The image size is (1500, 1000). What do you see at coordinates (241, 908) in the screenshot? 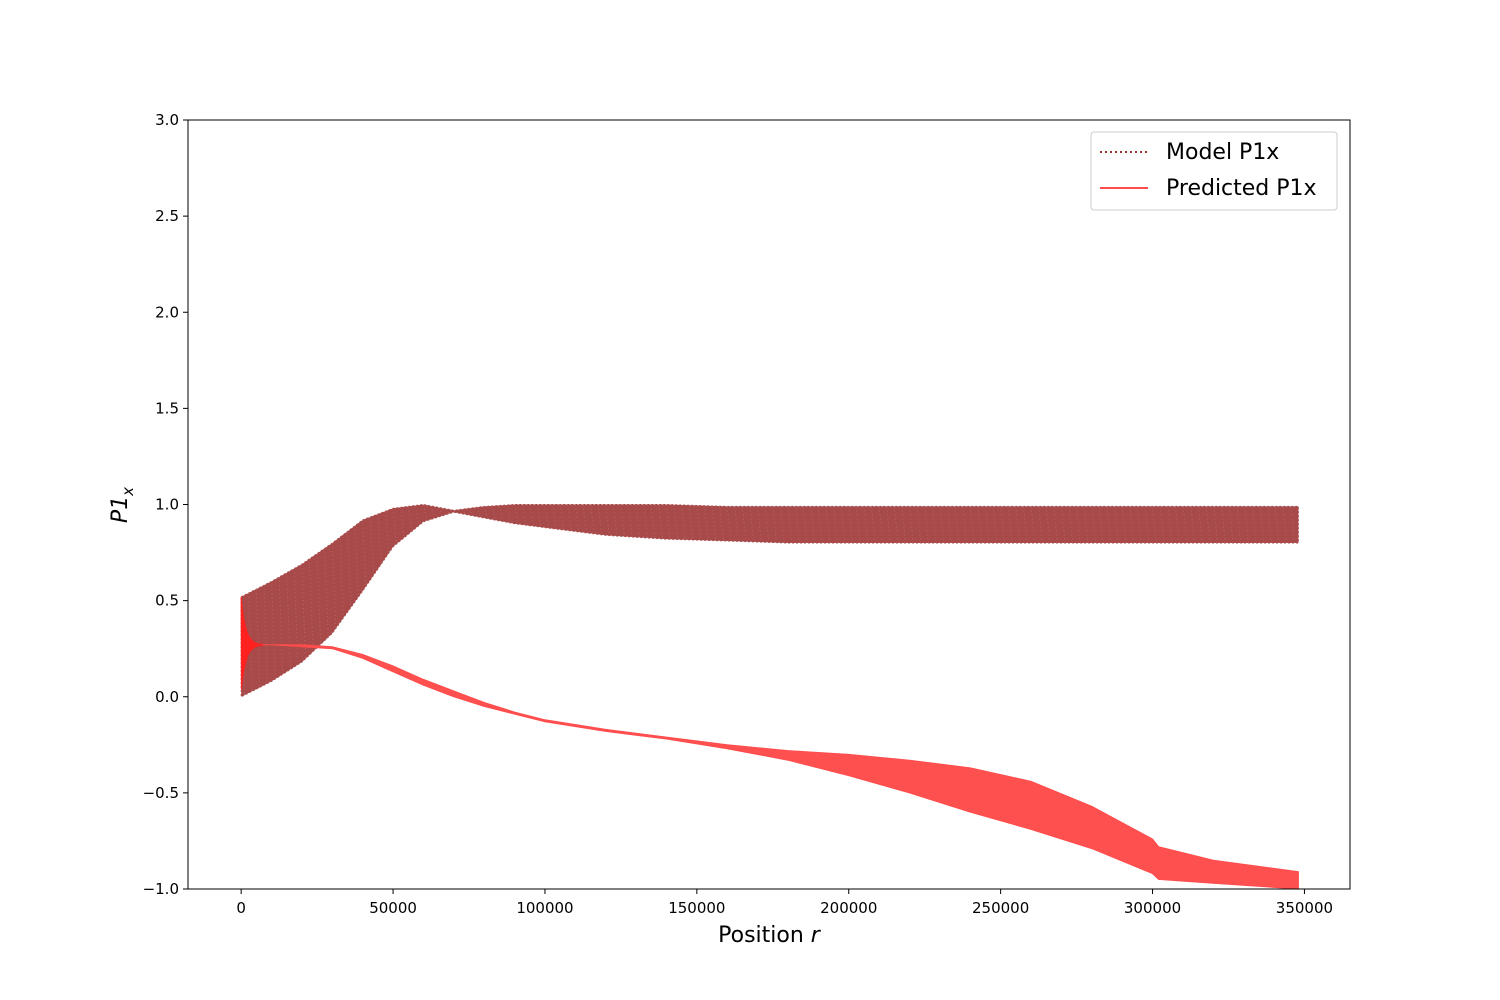
I see `x-tick-label: 0` at bounding box center [241, 908].